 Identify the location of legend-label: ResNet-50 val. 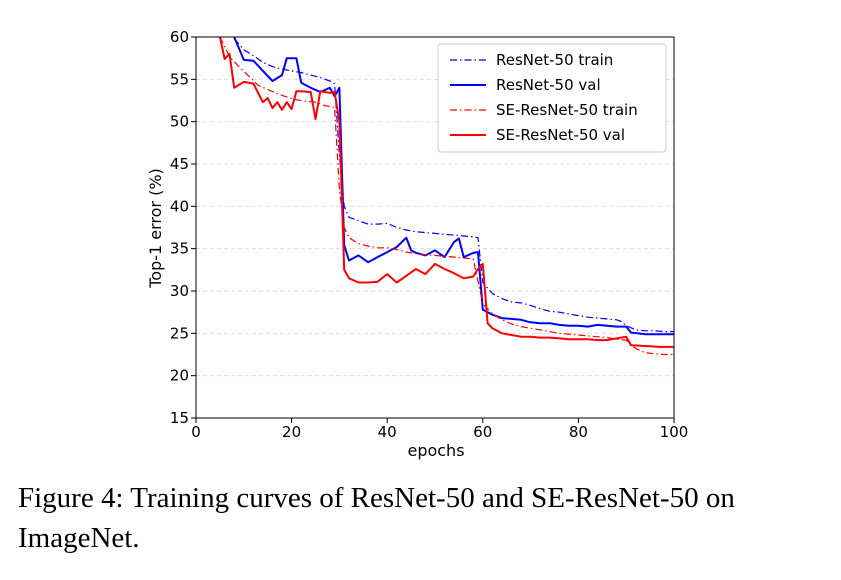
(548, 85).